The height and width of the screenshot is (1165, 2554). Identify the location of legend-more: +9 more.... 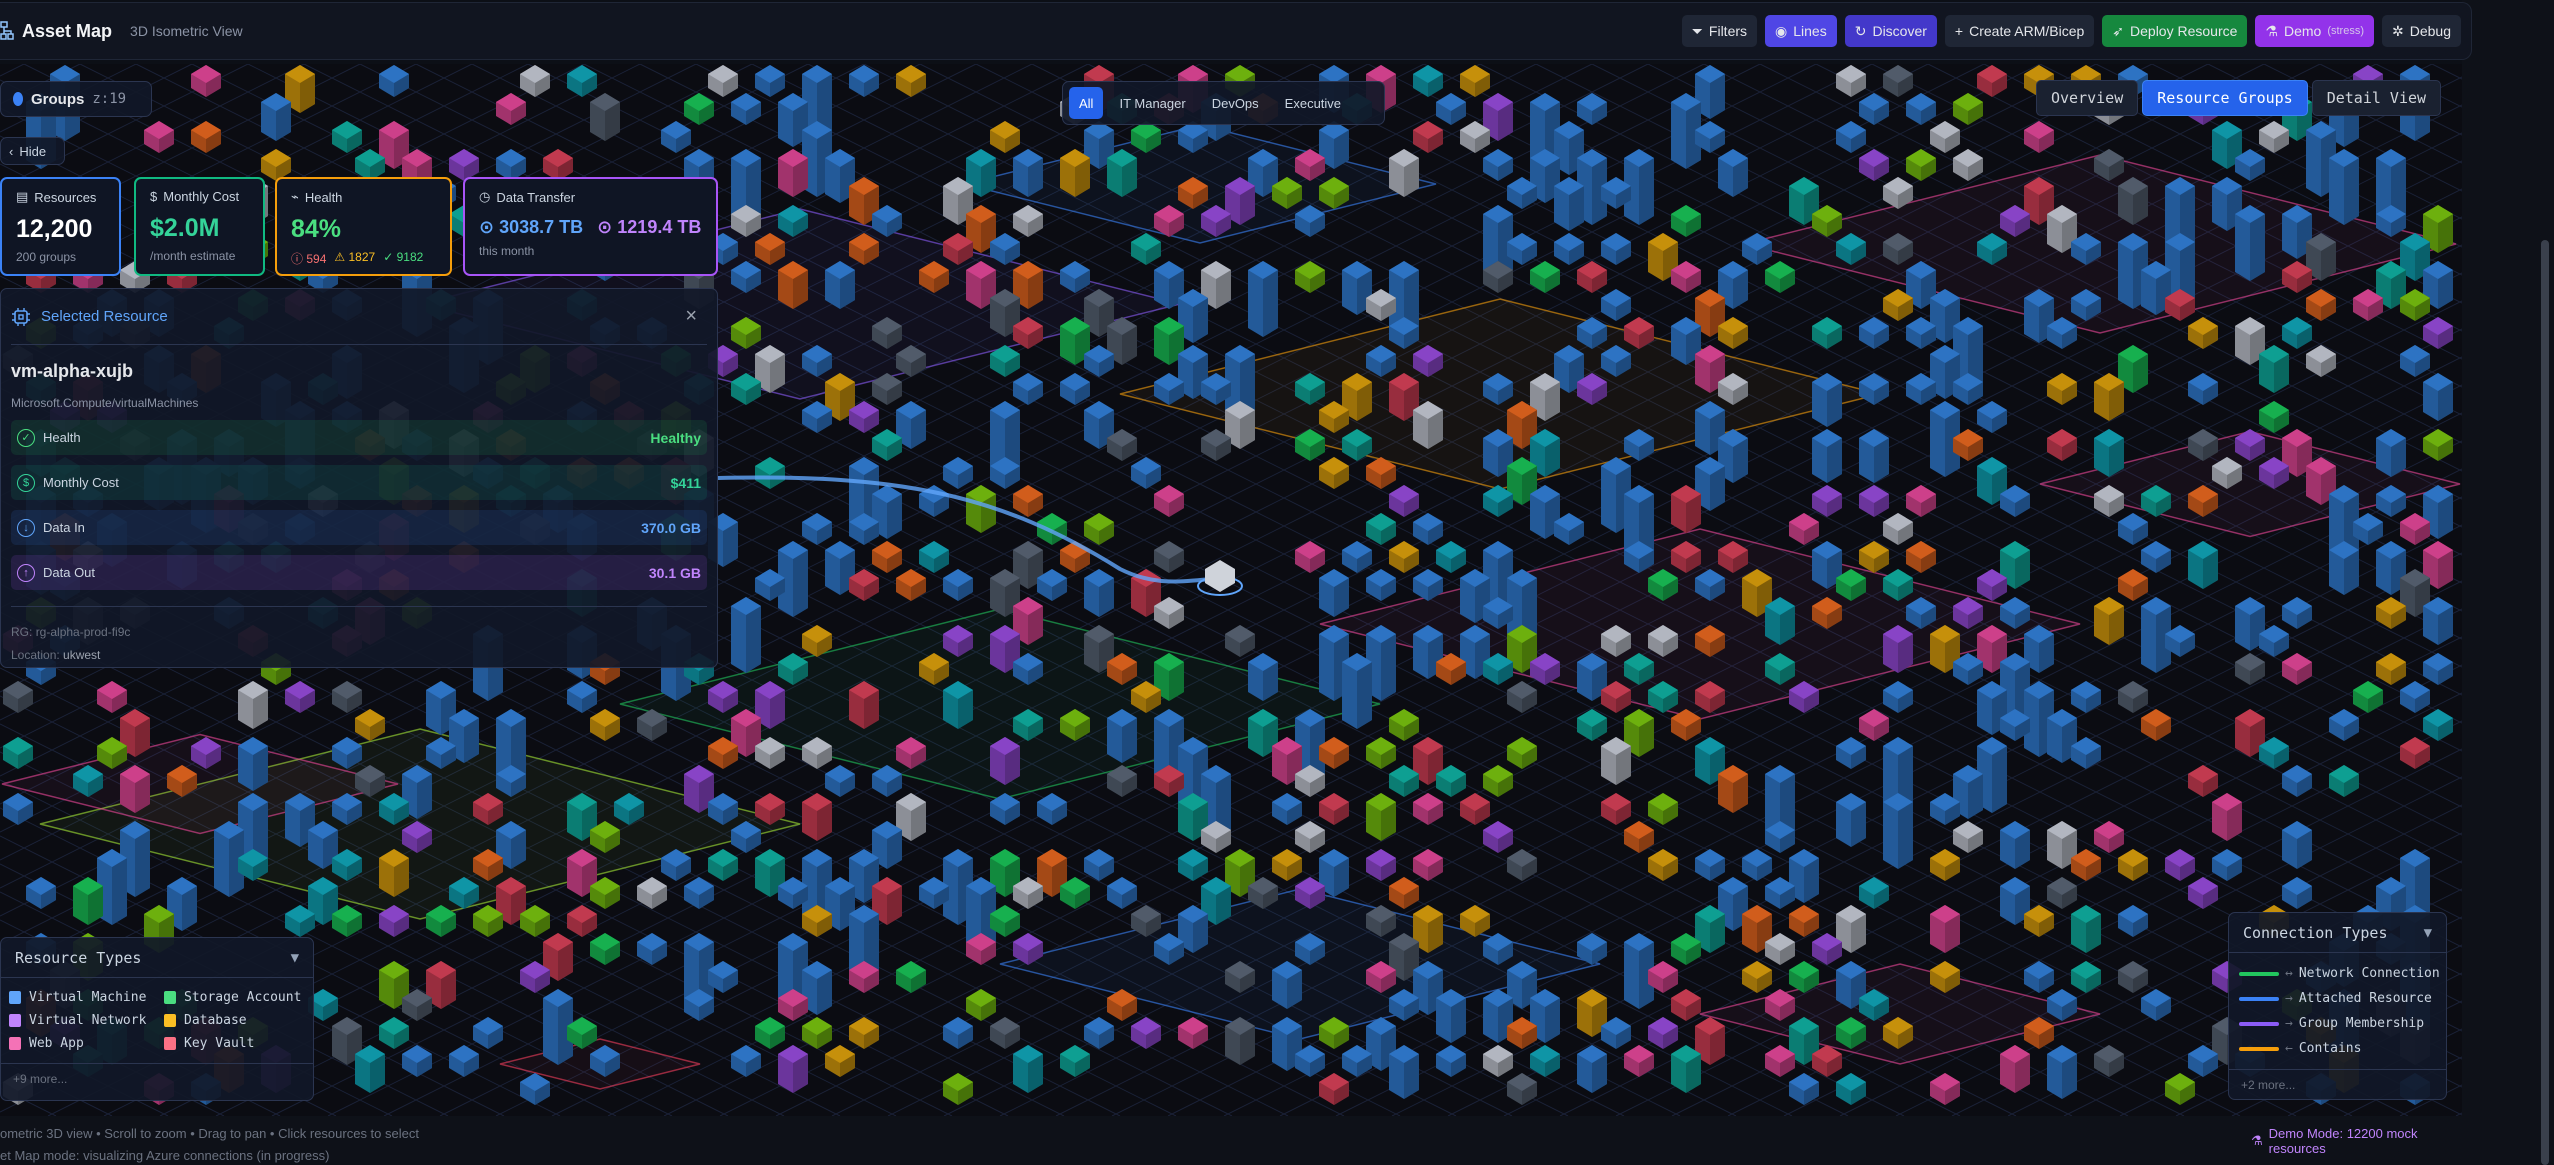
(157, 1078).